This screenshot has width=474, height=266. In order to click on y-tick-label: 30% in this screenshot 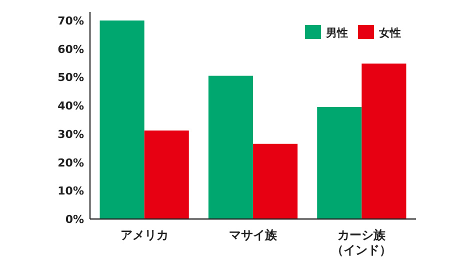, I will do `click(71, 134)`.